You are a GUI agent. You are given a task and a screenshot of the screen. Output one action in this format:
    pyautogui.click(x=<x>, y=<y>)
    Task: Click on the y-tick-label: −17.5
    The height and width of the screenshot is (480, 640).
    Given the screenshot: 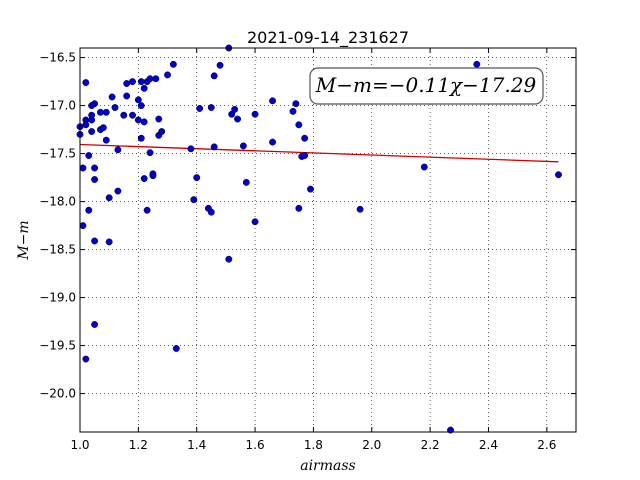 What is the action you would take?
    pyautogui.click(x=57, y=154)
    